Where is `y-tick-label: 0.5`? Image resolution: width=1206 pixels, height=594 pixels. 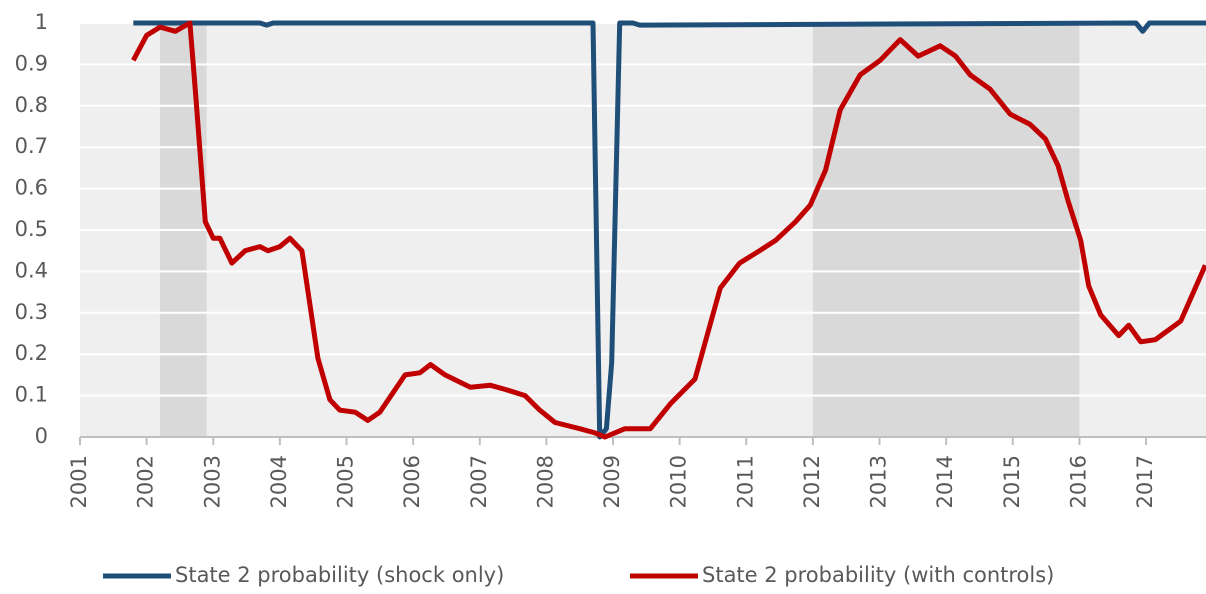
y-tick-label: 0.5 is located at coordinates (31, 229).